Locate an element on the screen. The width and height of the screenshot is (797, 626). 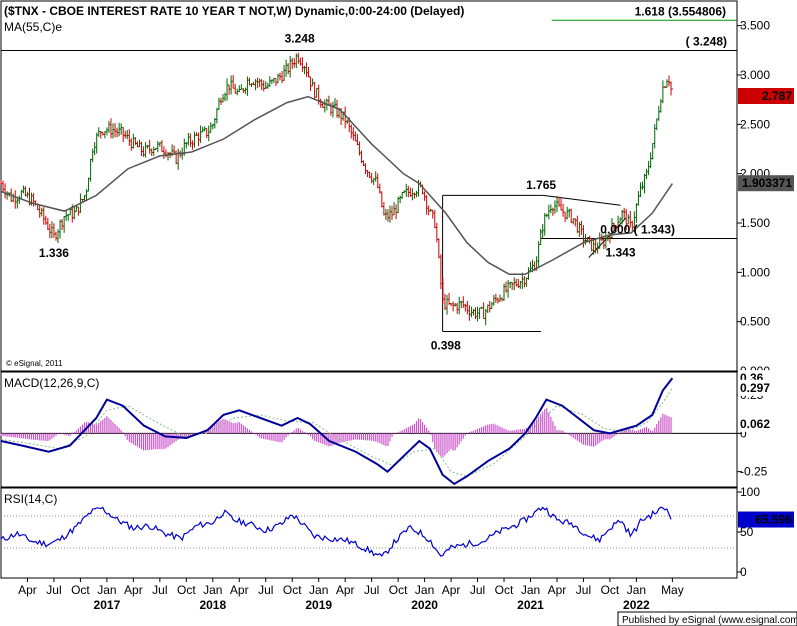
price-tags: 2.787 1.903371 is located at coordinates (766, 140).